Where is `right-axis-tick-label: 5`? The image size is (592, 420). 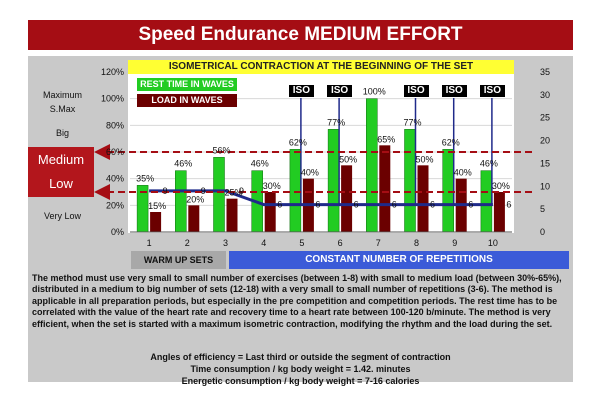
right-axis-tick-label: 5 is located at coordinates (542, 209).